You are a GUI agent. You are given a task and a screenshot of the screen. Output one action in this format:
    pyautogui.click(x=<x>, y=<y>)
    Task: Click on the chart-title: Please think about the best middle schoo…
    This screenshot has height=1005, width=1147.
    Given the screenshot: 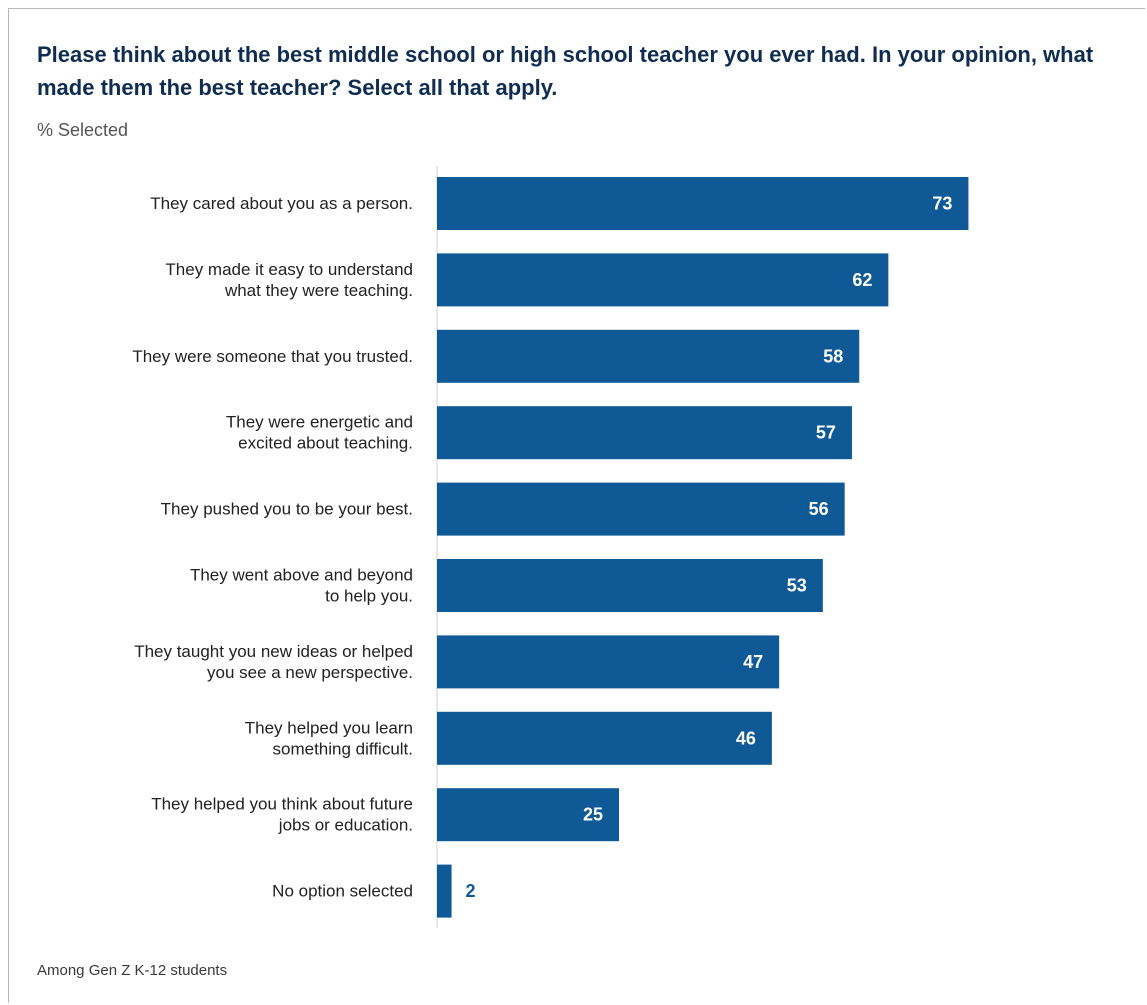 What is the action you would take?
    pyautogui.click(x=565, y=71)
    